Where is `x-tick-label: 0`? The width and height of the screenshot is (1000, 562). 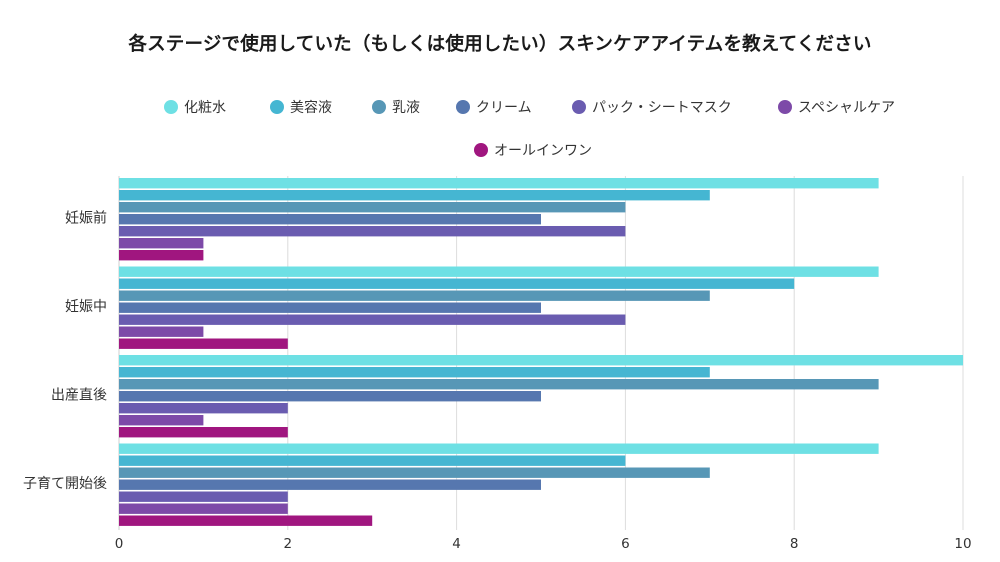 x-tick-label: 0 is located at coordinates (119, 544).